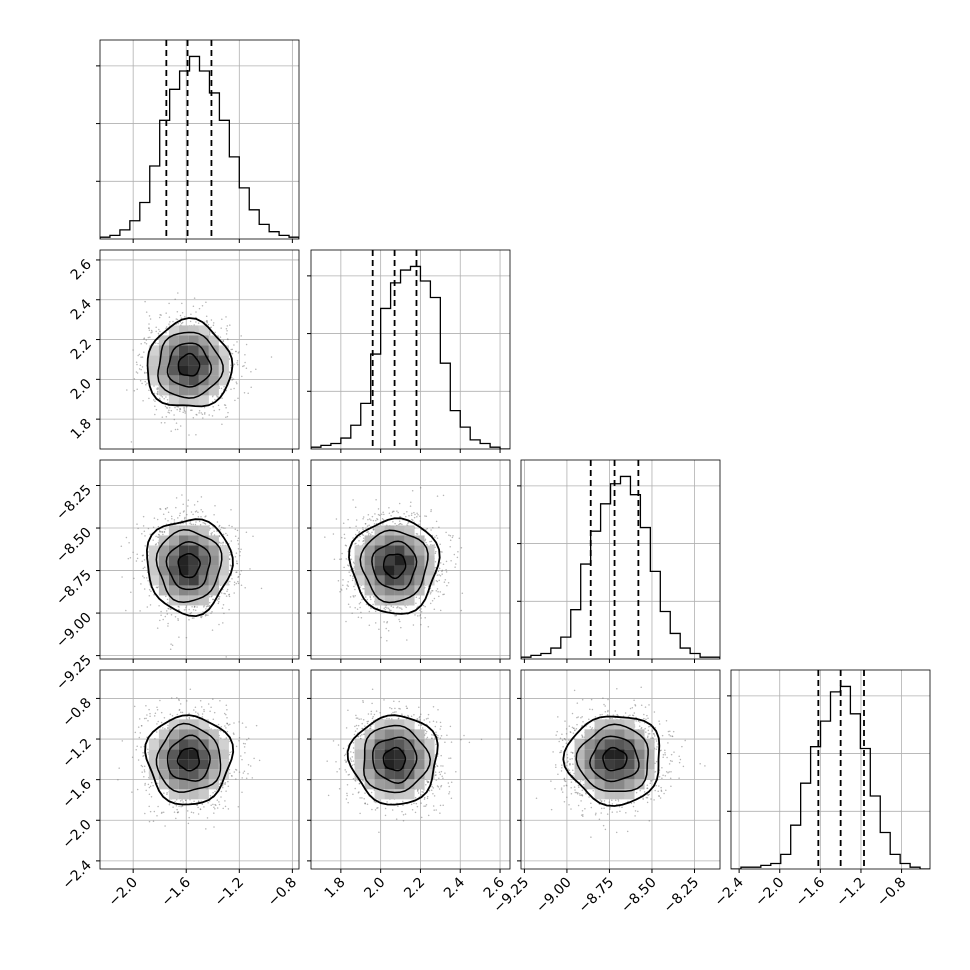 This screenshot has width=970, height=970. Describe the element at coordinates (620, 769) in the screenshot. I see `panel-frame` at that location.